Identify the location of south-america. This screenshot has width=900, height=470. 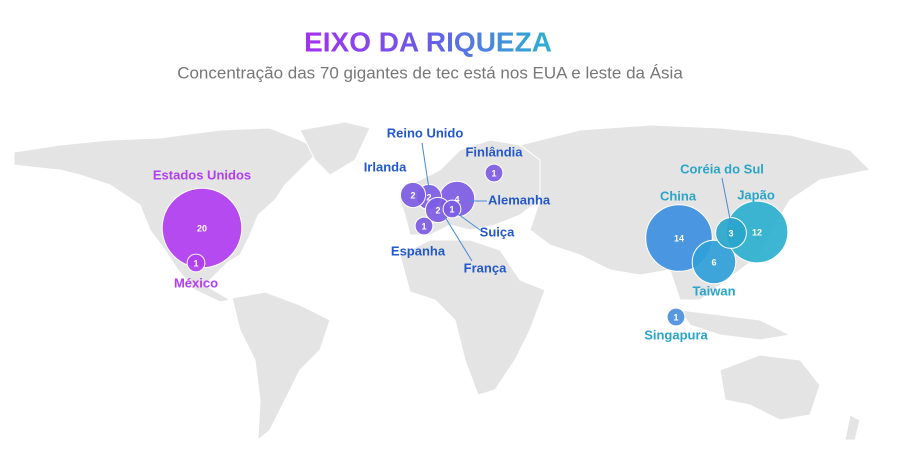
(281, 366).